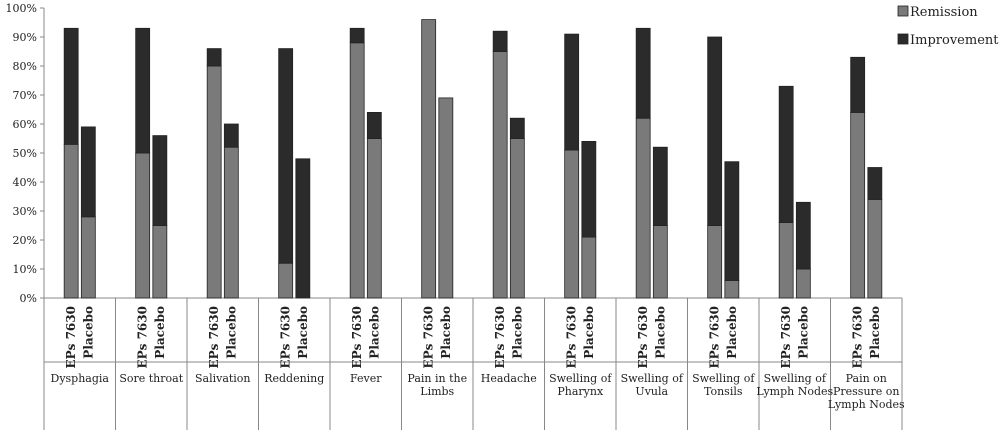 The height and width of the screenshot is (437, 1000). Describe the element at coordinates (723, 385) in the screenshot. I see `category-label: Swelling of Tonsils` at that location.